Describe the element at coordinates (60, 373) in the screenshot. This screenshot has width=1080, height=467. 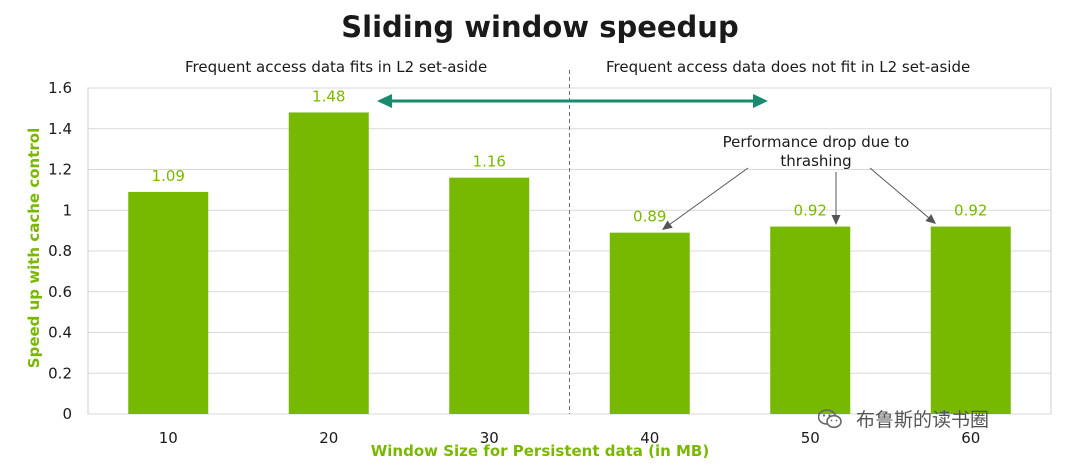
I see `y-tick-label: 0.2` at that location.